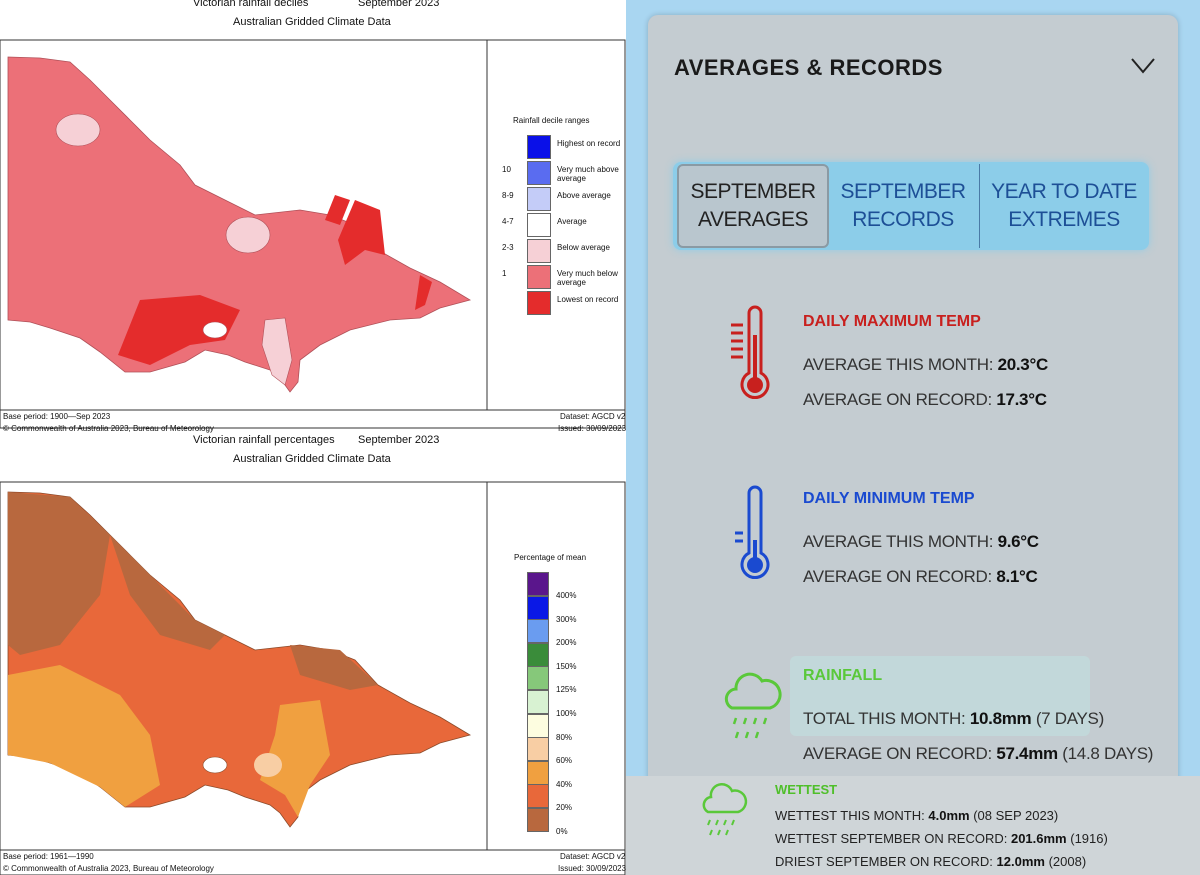 Image resolution: width=1200 pixels, height=875 pixels. Describe the element at coordinates (564, 808) in the screenshot. I see `legend-label: 20%` at that location.